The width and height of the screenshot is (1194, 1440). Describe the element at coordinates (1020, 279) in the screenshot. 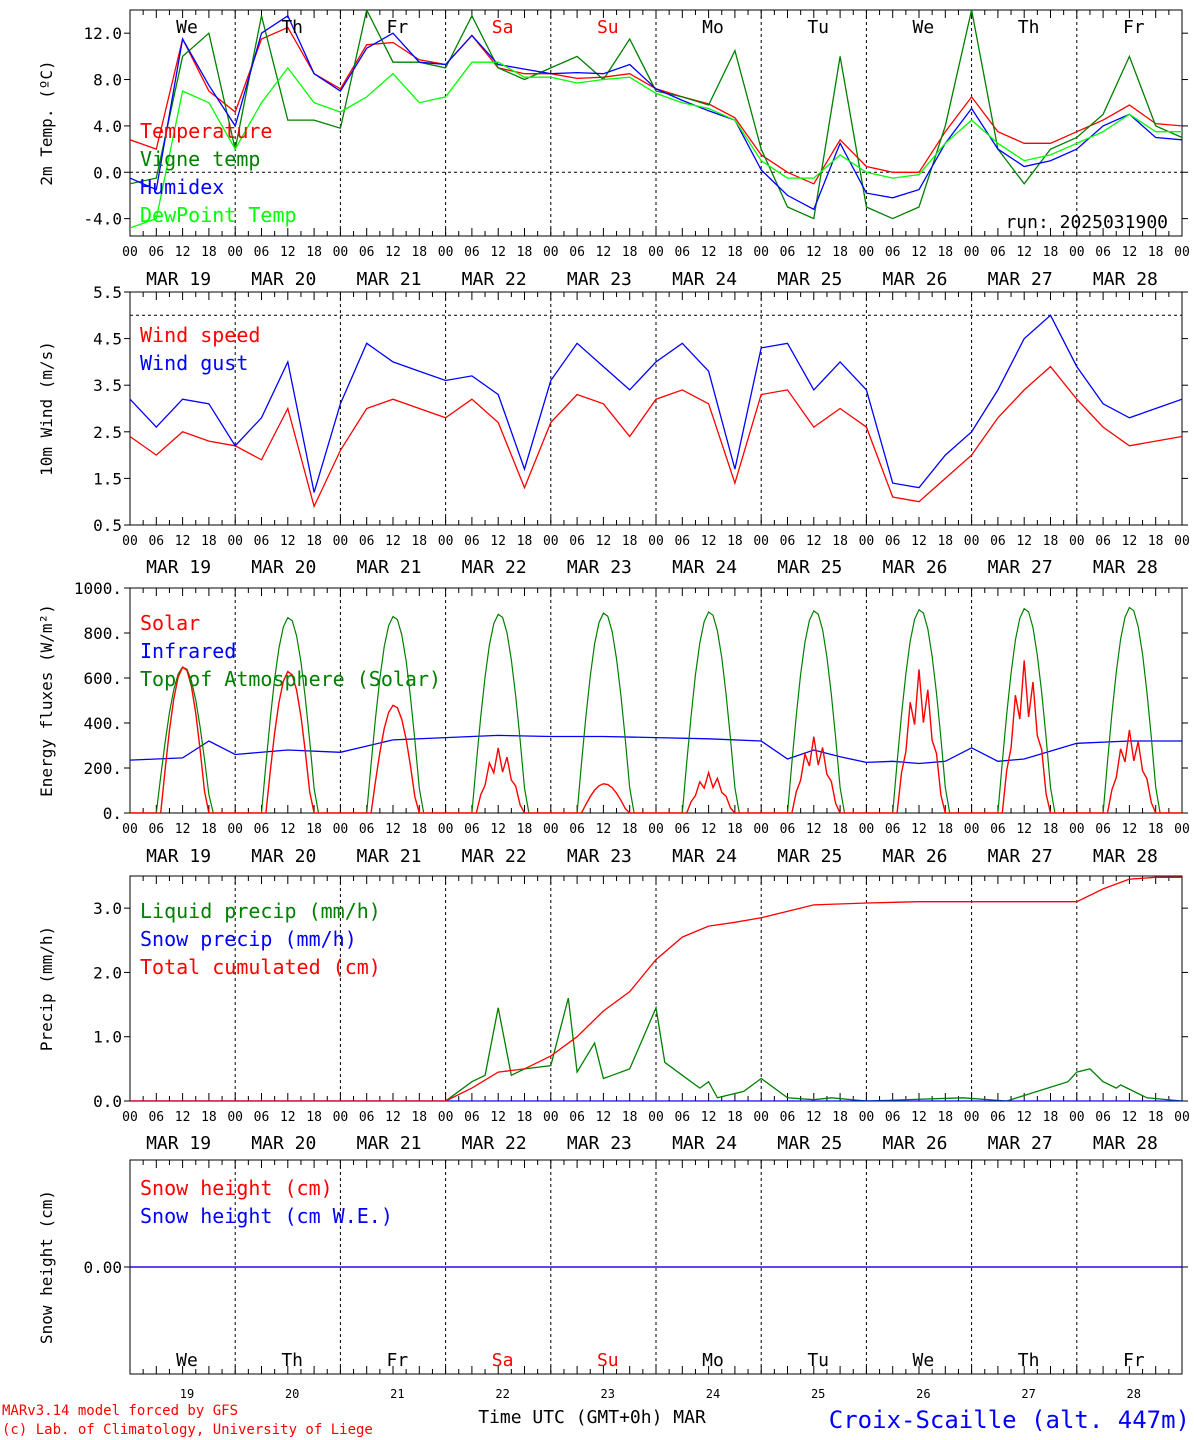

I see `date-label: MAR 27` at that location.